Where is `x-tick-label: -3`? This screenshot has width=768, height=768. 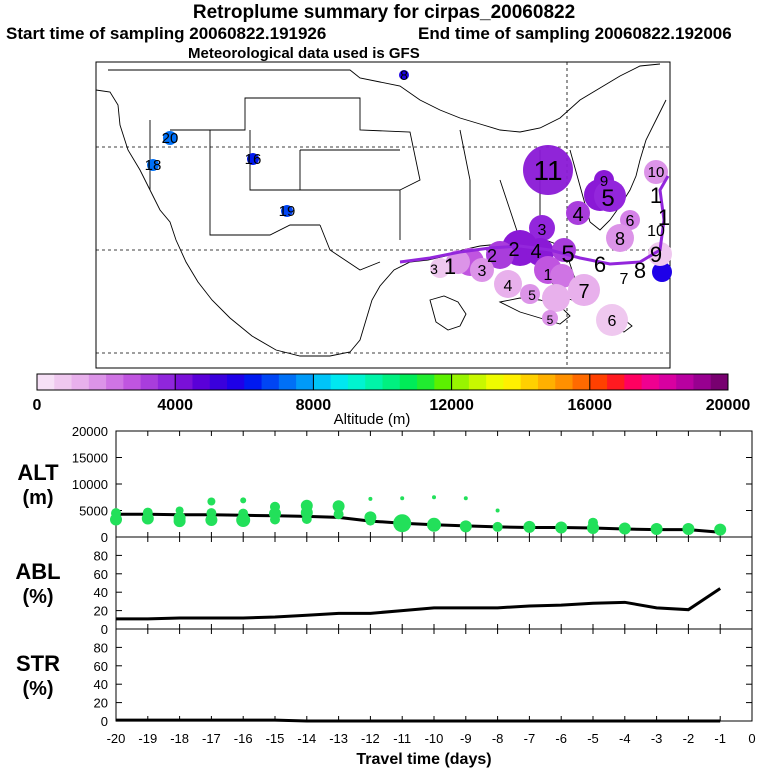
x-tick-label: -3 is located at coordinates (657, 738).